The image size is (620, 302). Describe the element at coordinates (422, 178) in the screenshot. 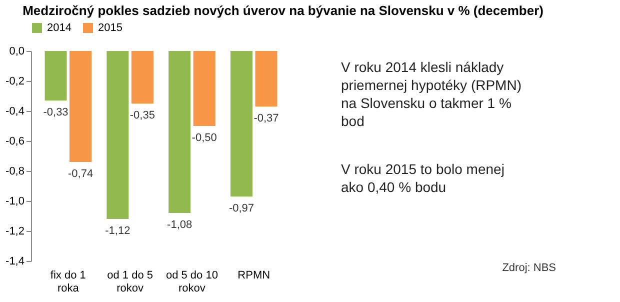

I see `text: V roku 2015 to bolo menej ako 0,40 % bodu` at that location.